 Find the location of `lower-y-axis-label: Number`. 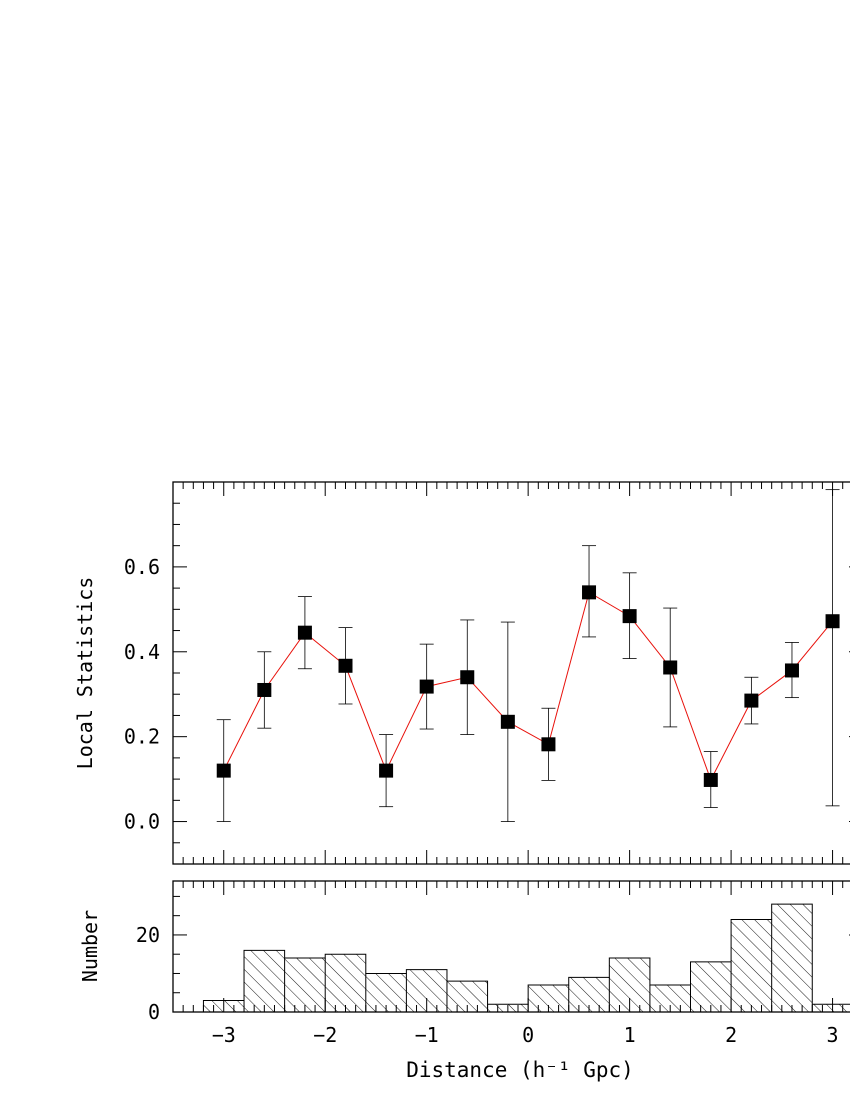

lower-y-axis-label: Number is located at coordinates (90, 946).